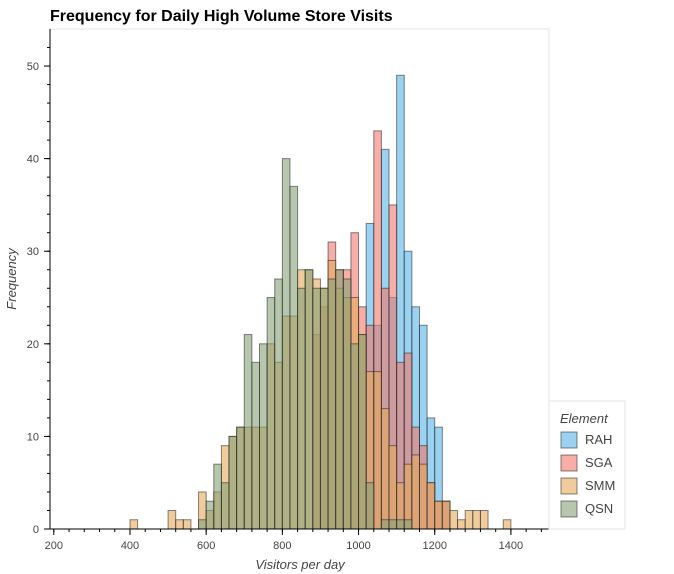  Describe the element at coordinates (36, 530) in the screenshot. I see `y-tick-label: 0` at that location.